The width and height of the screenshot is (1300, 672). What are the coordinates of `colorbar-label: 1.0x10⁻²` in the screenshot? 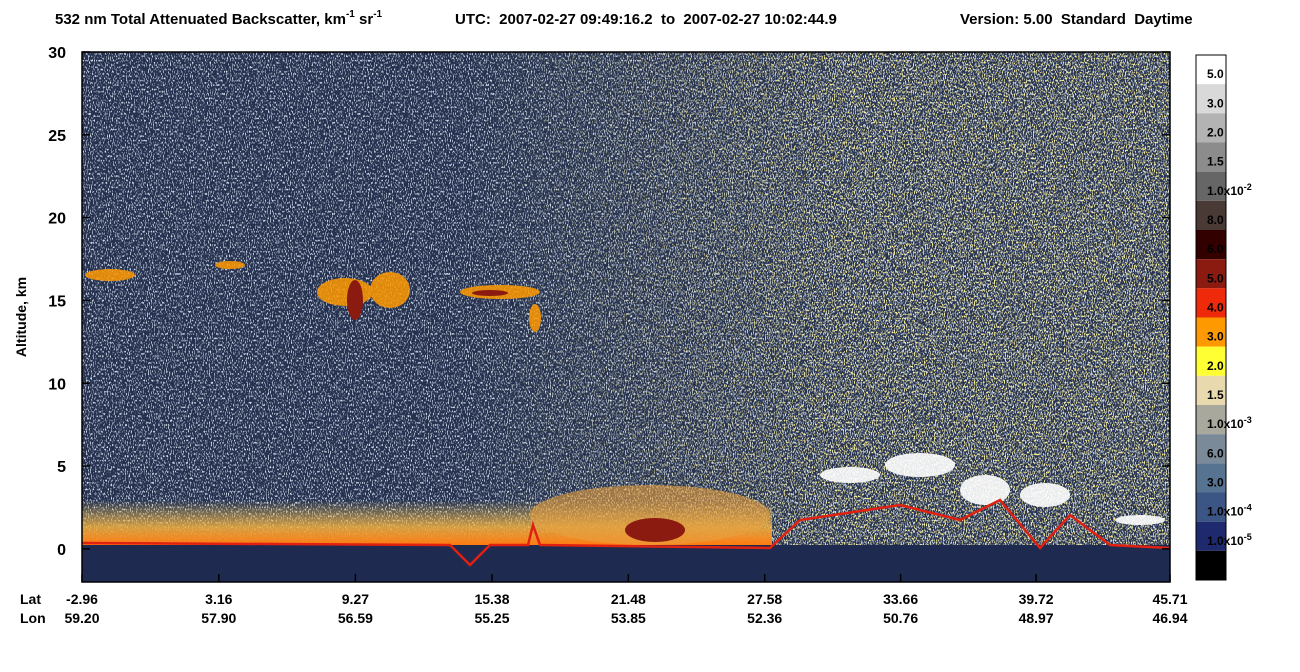 It's located at (1229, 190).